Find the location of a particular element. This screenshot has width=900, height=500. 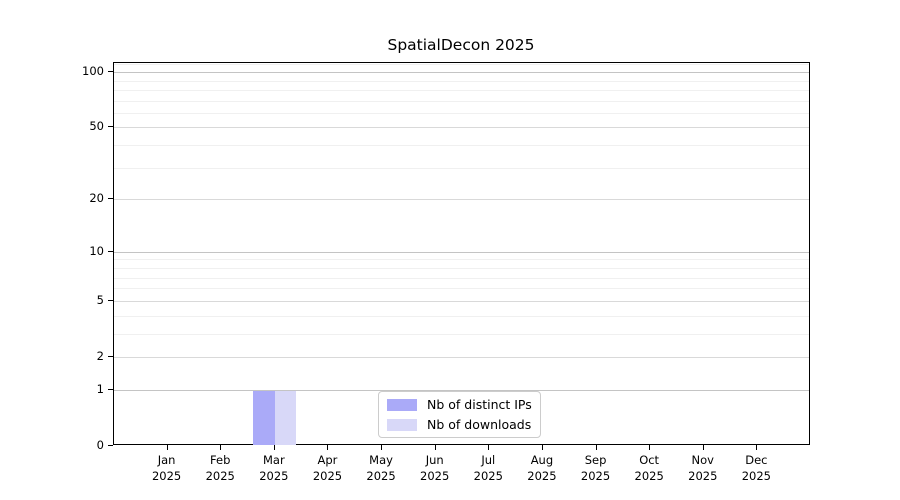

x-axis-label: Mar 2025 is located at coordinates (274, 468).